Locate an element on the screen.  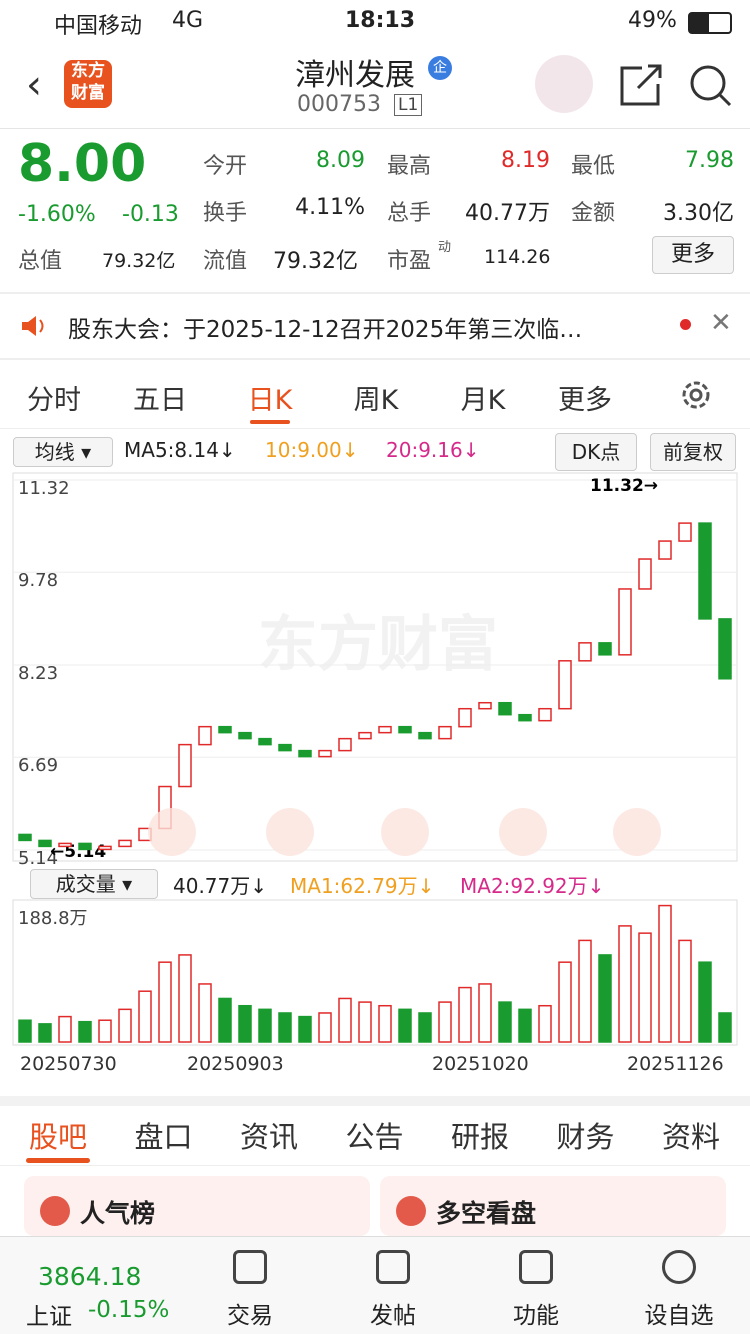
footer-item: 功能 is located at coordinates (536, 1316).